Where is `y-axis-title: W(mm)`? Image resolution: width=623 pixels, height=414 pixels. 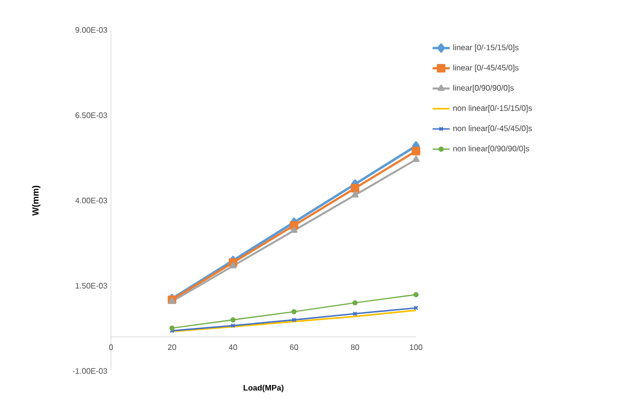 y-axis-title: W(mm) is located at coordinates (36, 201).